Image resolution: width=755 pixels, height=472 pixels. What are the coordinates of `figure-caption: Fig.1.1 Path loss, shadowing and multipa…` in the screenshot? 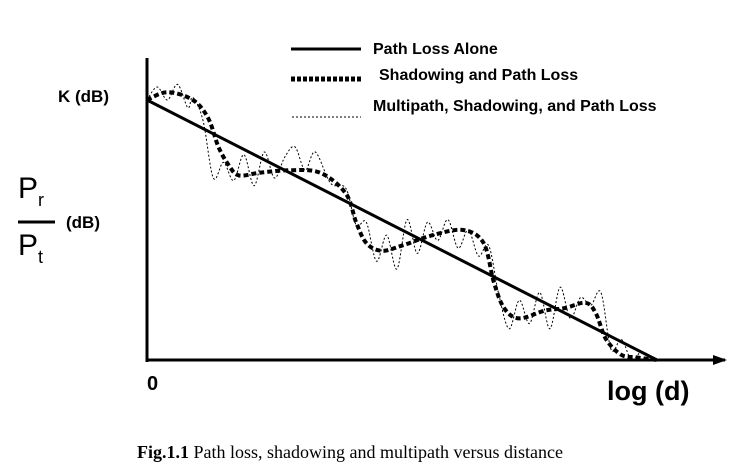 It's located at (350, 452).